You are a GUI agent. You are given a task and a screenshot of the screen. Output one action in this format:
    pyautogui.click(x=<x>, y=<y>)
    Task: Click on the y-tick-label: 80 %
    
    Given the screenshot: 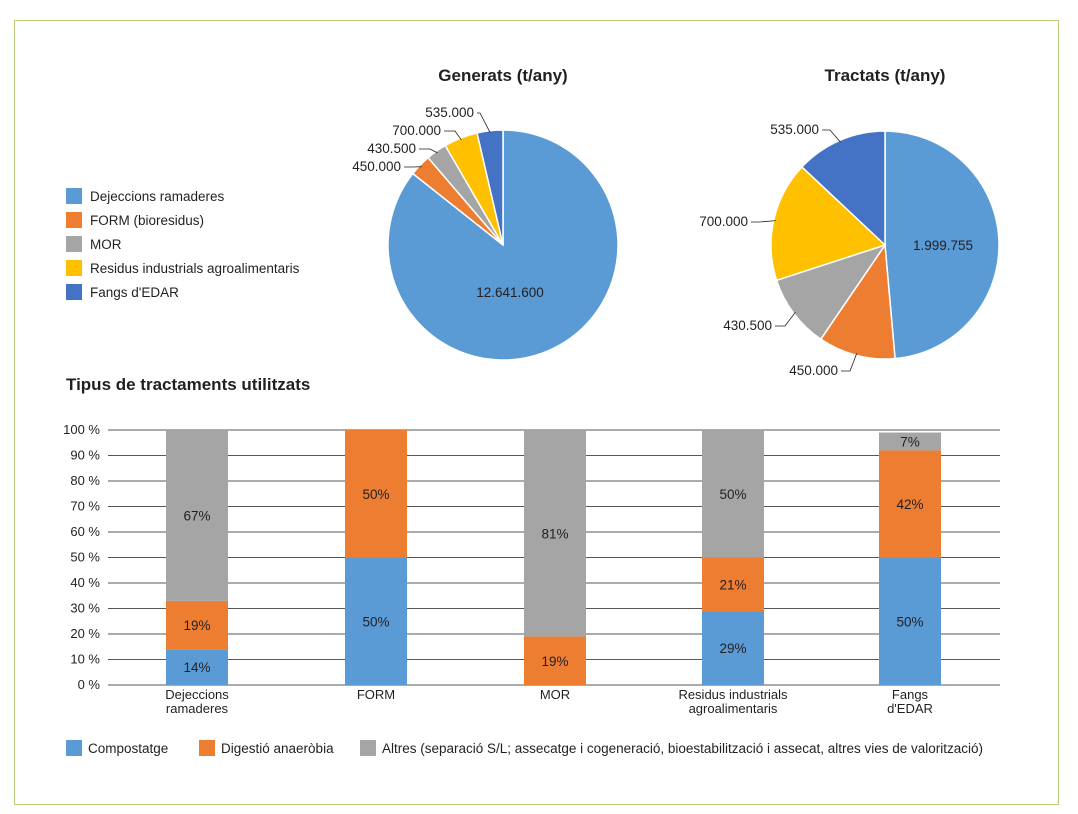 What is the action you would take?
    pyautogui.click(x=85, y=480)
    